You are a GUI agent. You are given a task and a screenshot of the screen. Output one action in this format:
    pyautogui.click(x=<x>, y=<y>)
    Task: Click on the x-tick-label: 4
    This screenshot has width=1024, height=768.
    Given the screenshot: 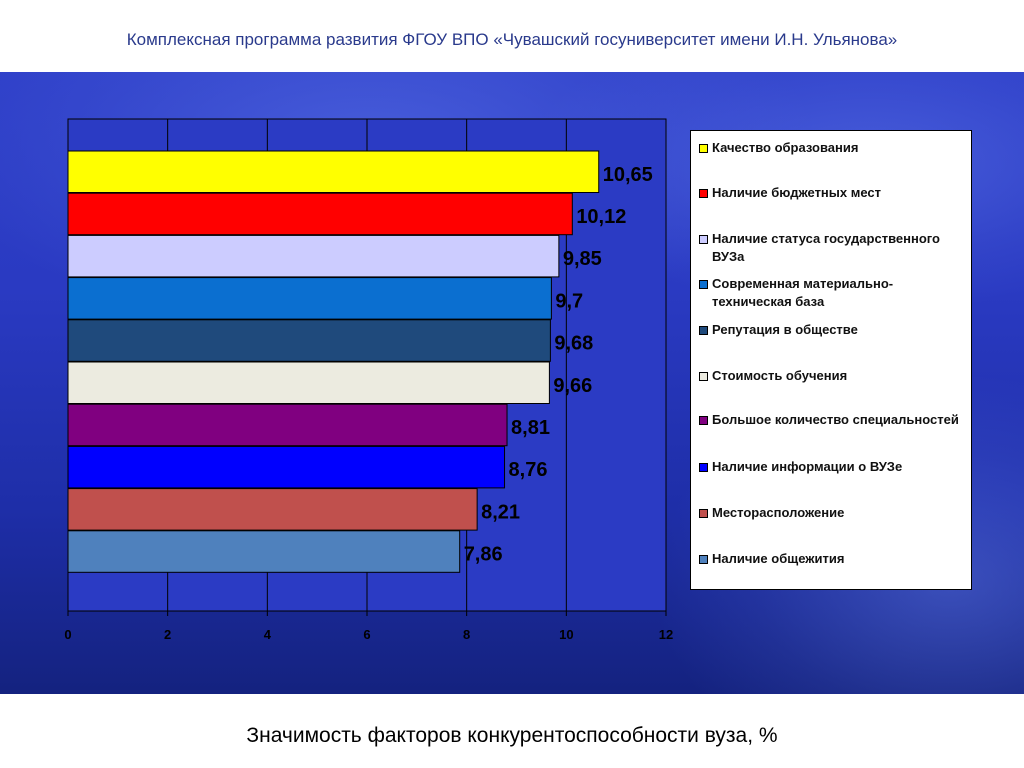 What is the action you would take?
    pyautogui.click(x=268, y=634)
    